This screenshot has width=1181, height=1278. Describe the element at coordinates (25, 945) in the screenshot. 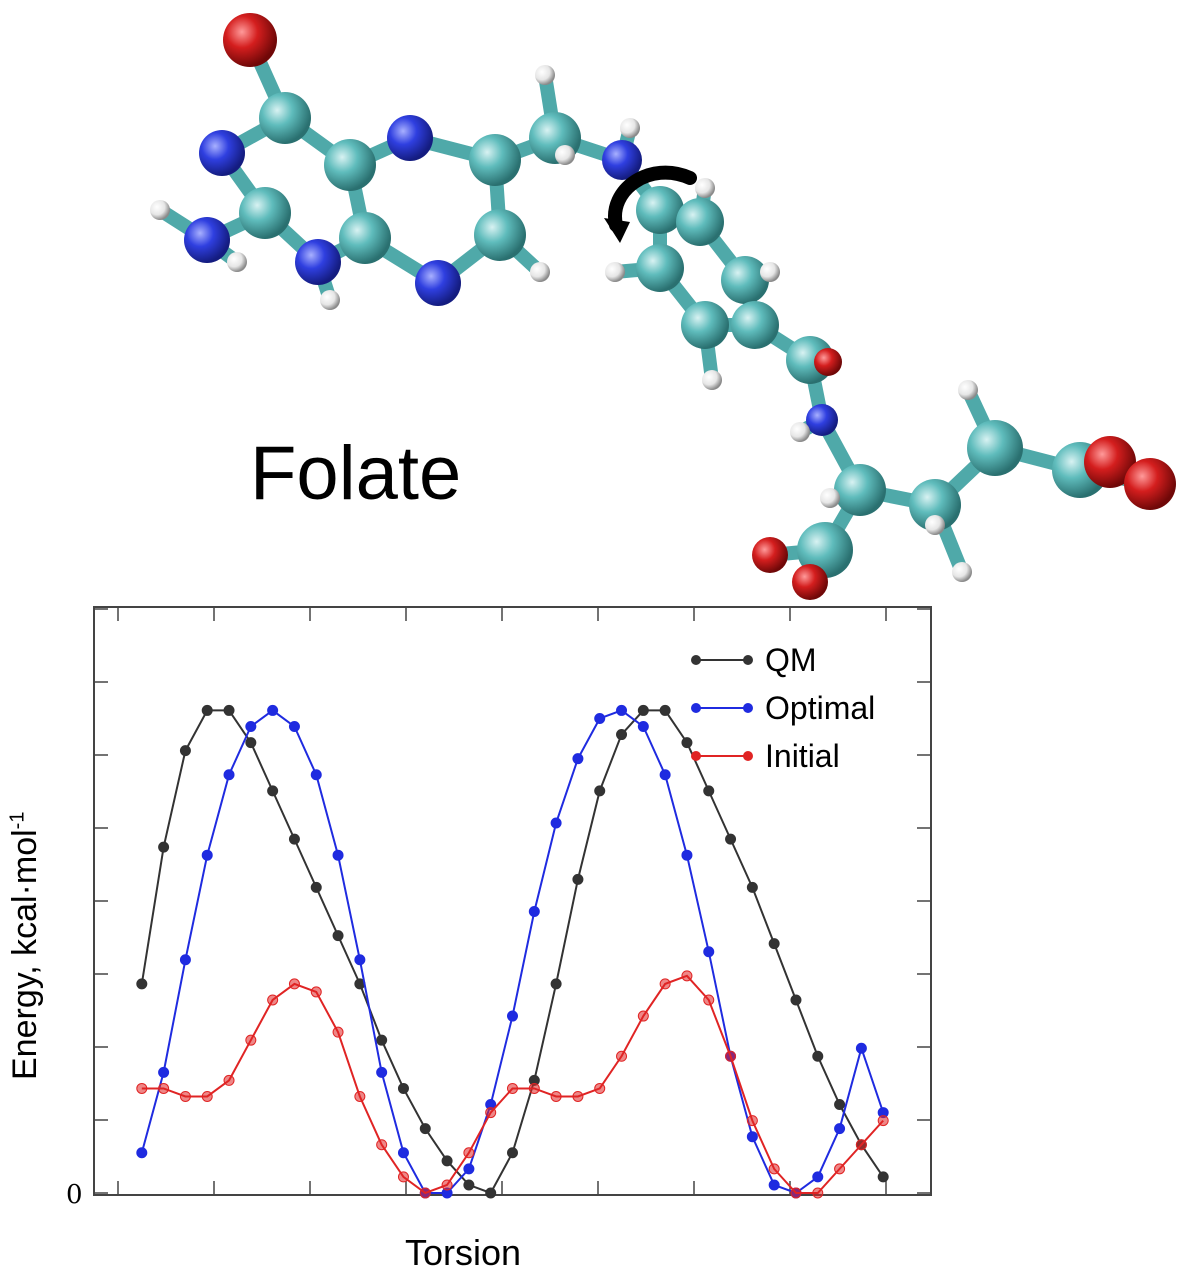

I see `y-axis-label: Energy, kcal·mol-1` at that location.